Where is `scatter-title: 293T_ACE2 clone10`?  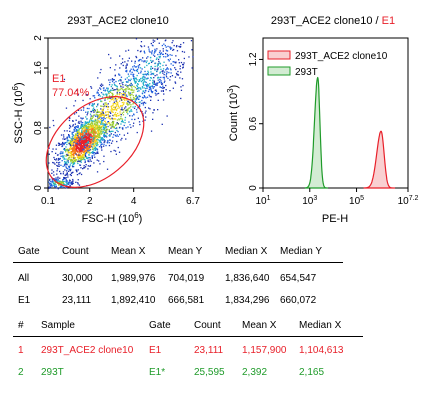
scatter-title: 293T_ACE2 clone10 is located at coordinates (118, 21).